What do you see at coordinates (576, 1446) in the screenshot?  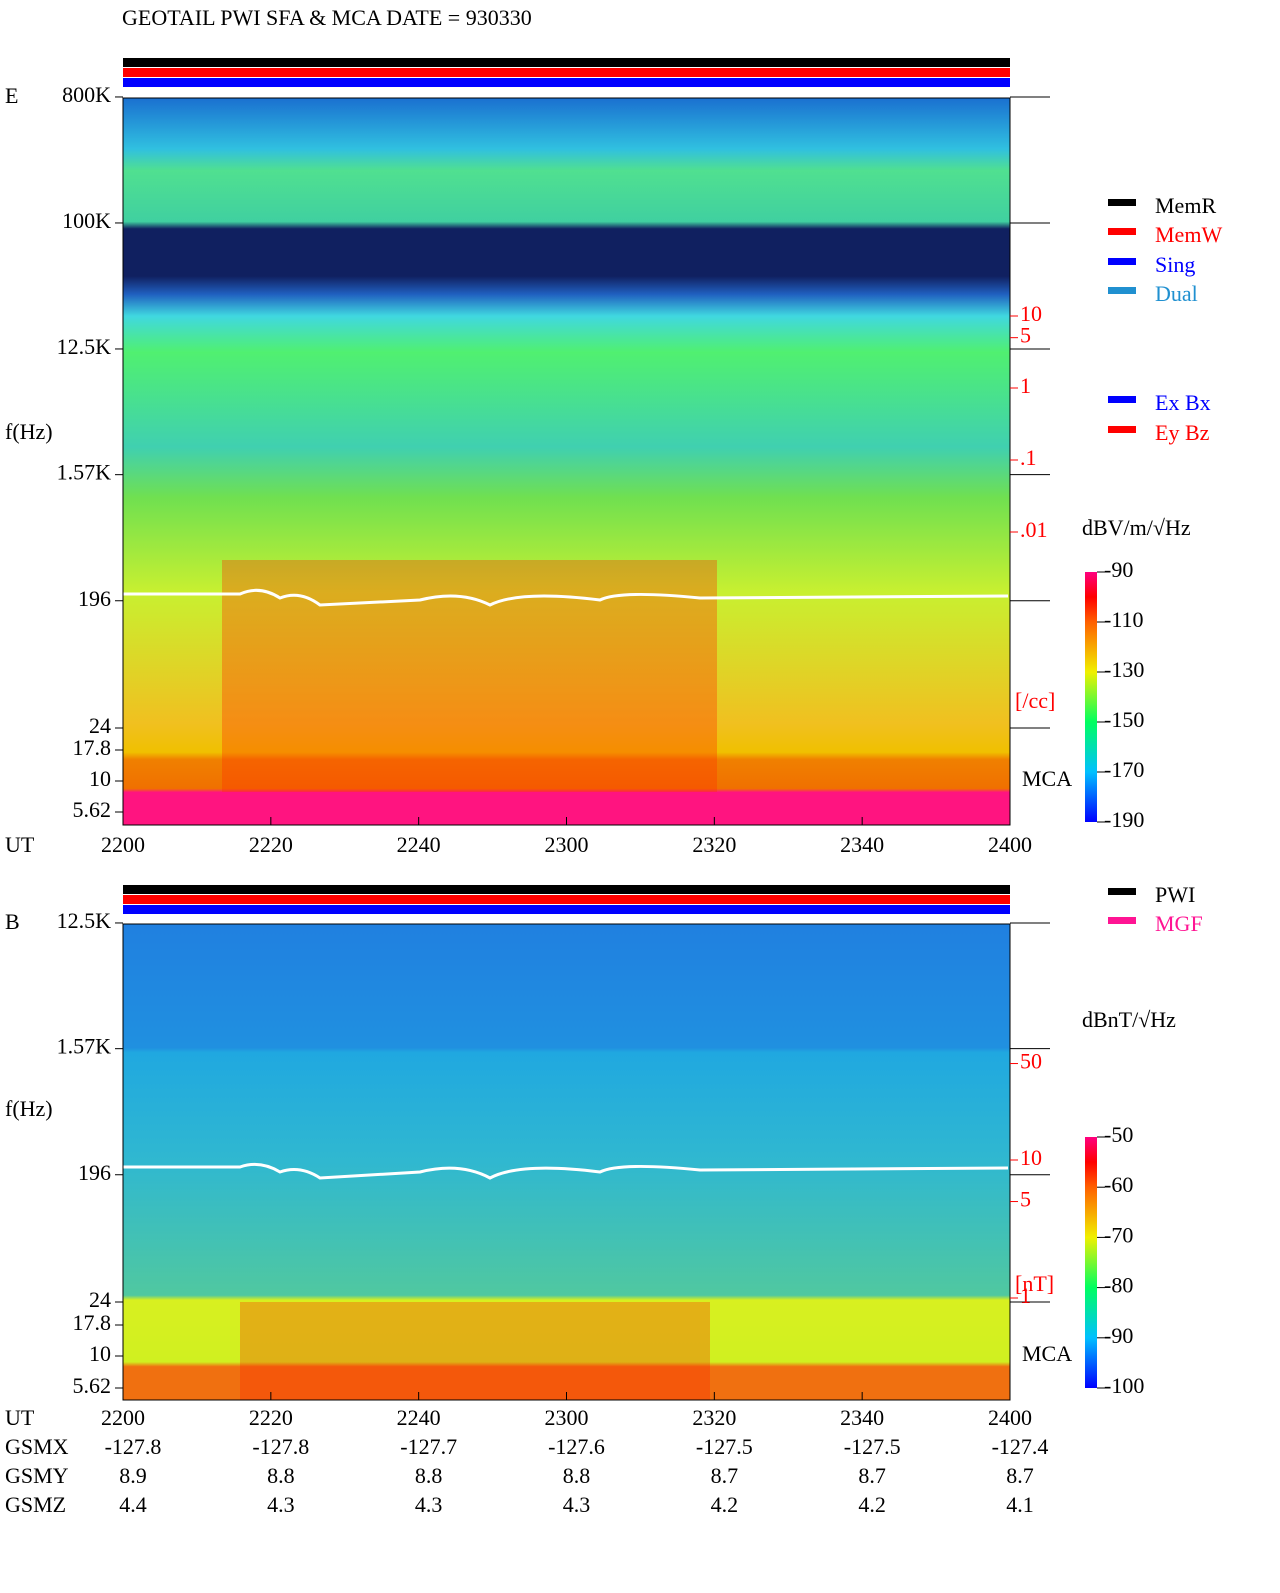 I see `orbit-value: -127.6` at bounding box center [576, 1446].